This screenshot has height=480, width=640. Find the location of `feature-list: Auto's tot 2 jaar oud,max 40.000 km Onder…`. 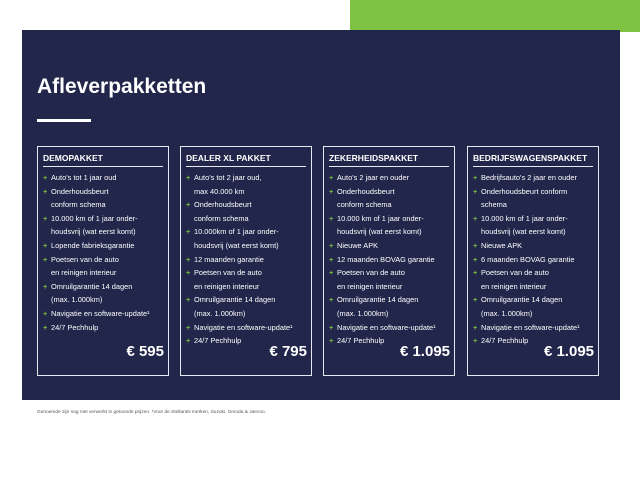

feature-list: Auto's tot 2 jaar oud,max 40.000 km Onder… is located at coordinates (239, 259).